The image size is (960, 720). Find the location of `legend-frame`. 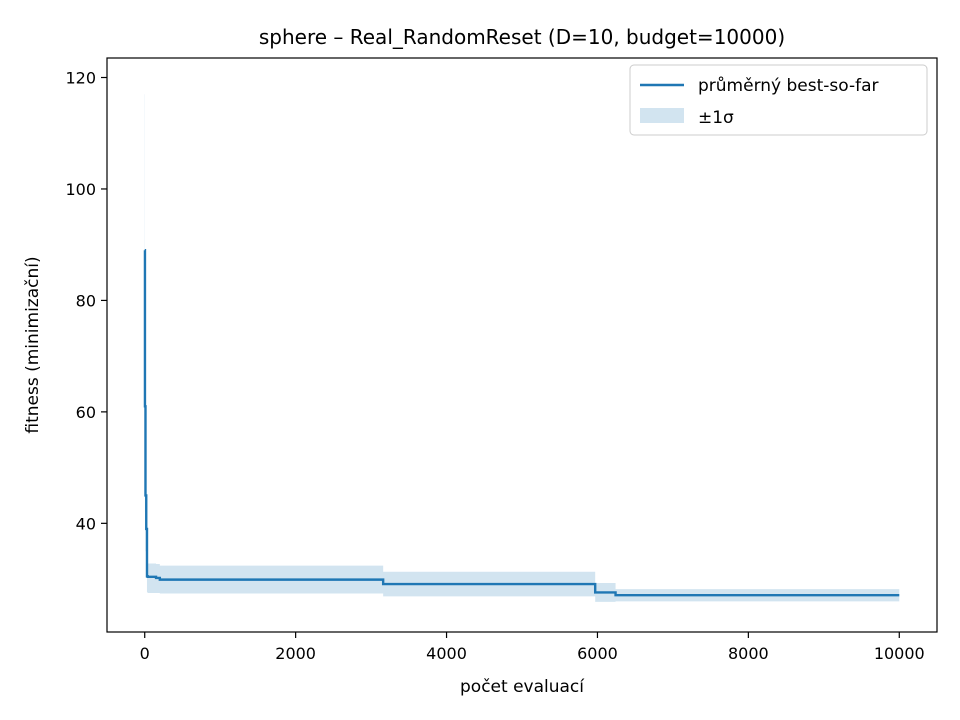

legend-frame is located at coordinates (778, 100).